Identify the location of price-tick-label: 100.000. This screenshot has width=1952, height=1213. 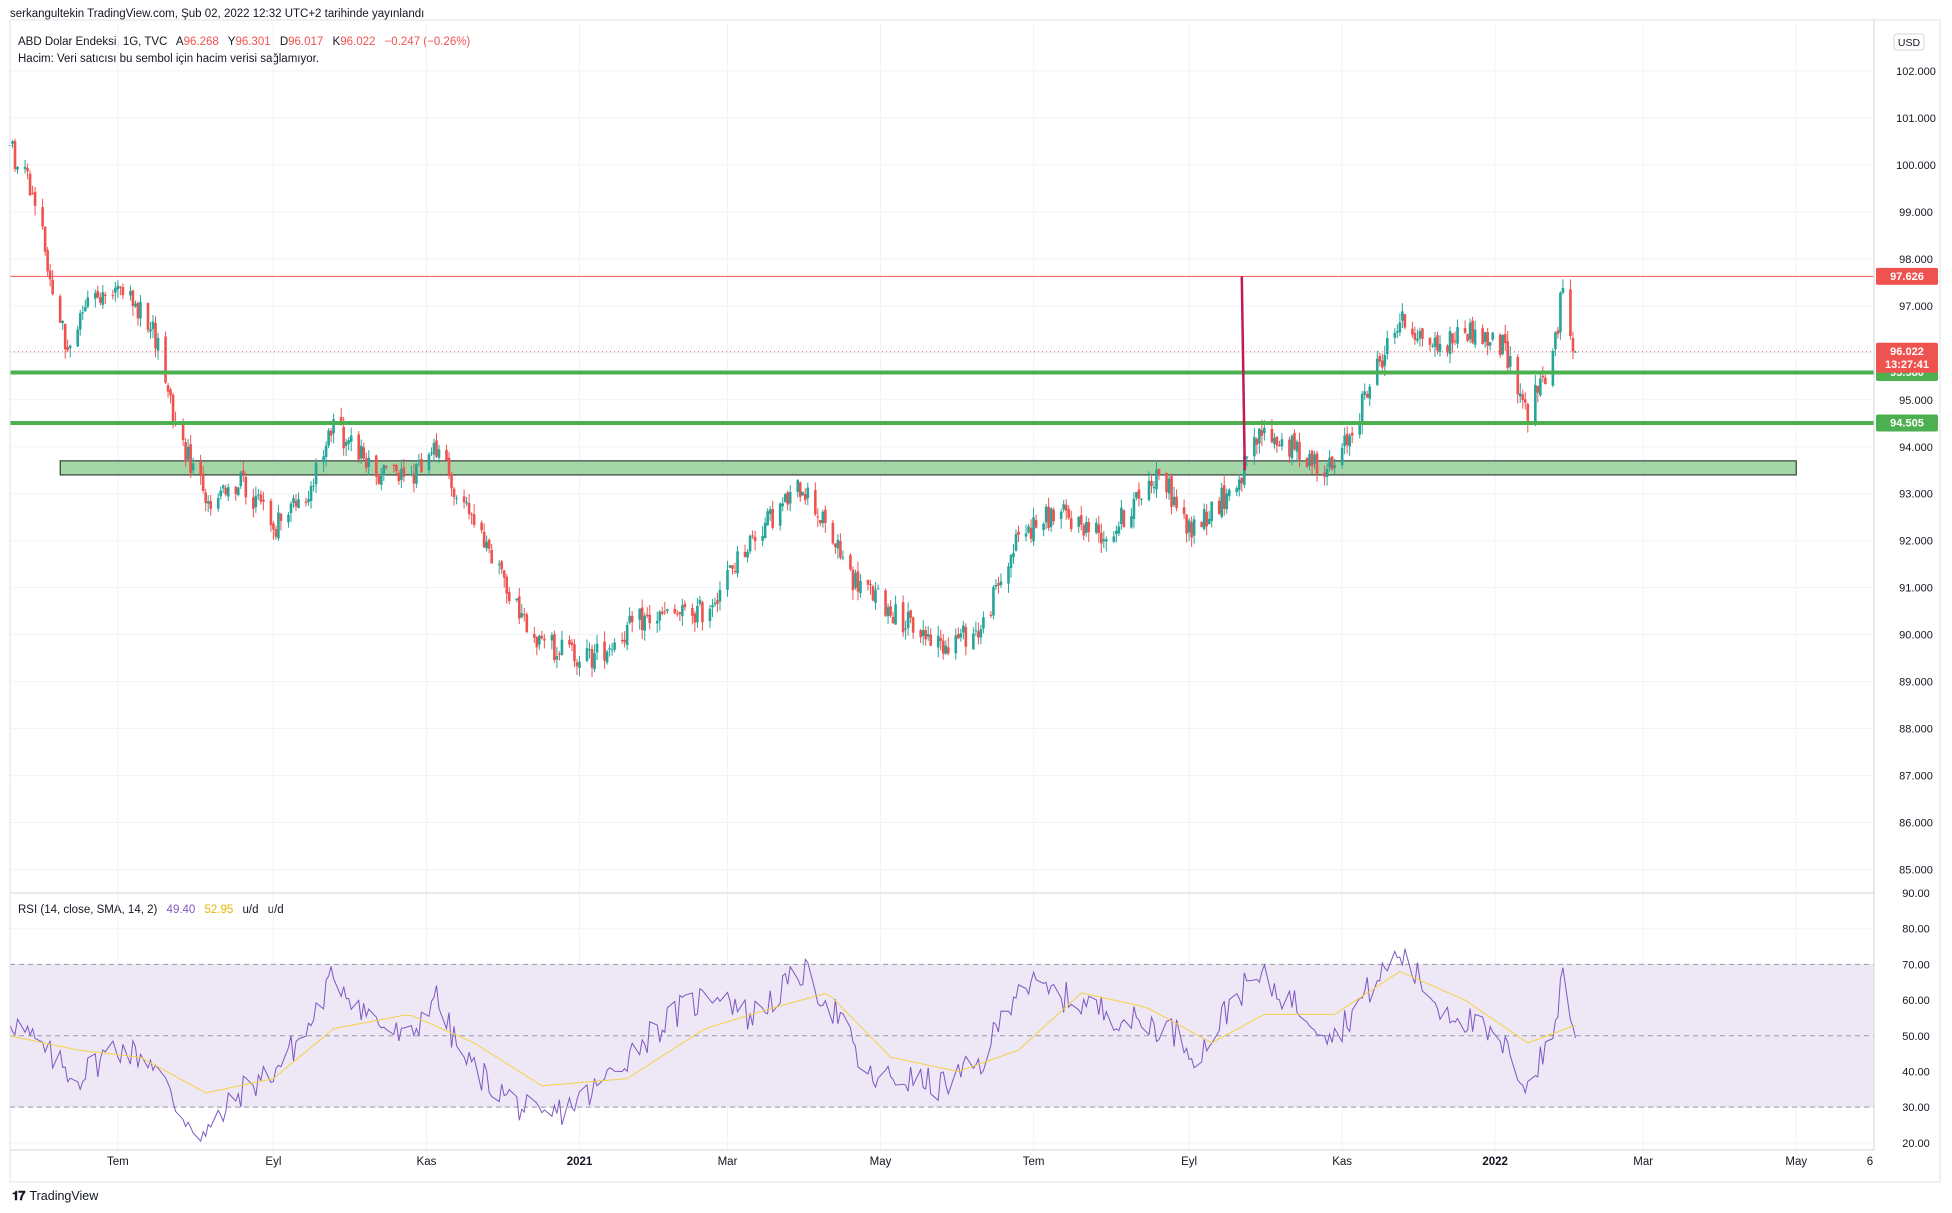
(1916, 166).